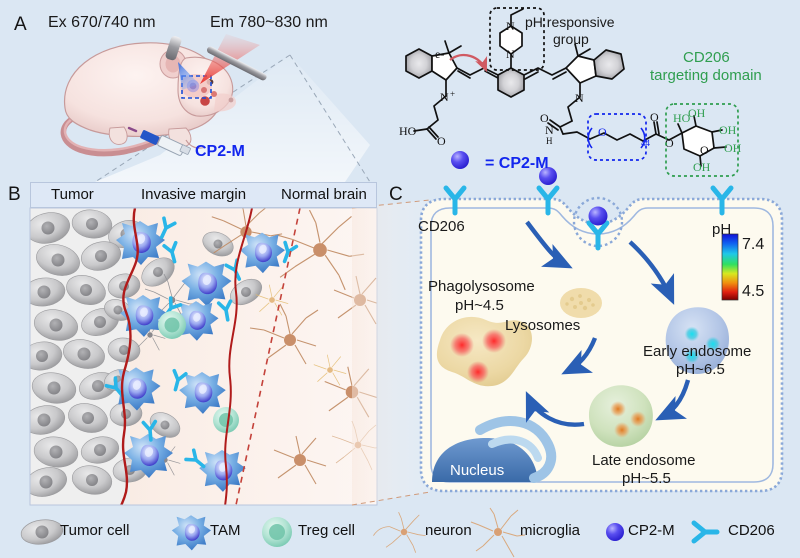 This screenshot has width=800, height=558. Describe the element at coordinates (673, 400) in the screenshot. I see `arrow-early-to-late` at that location.